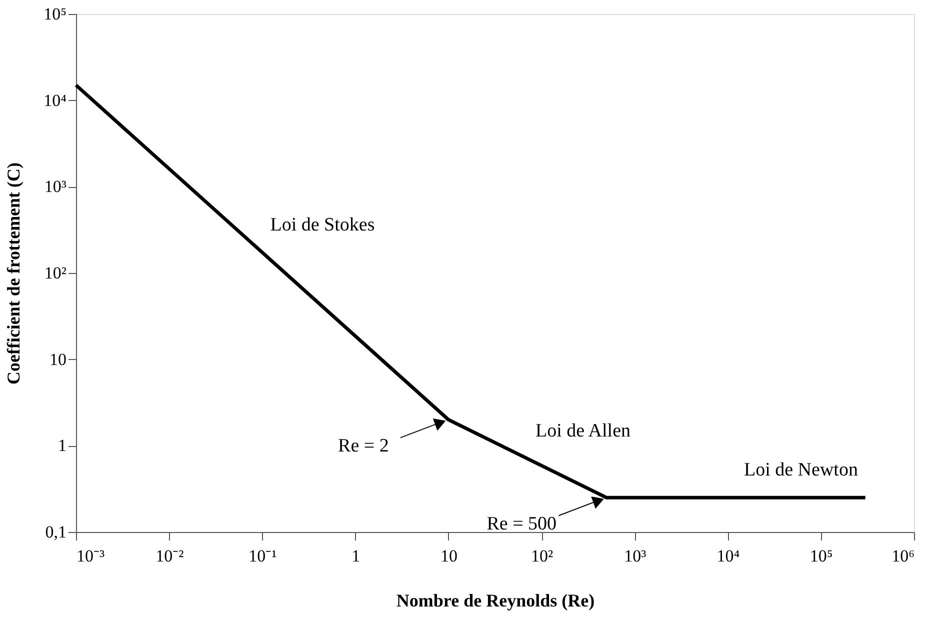 This screenshot has height=632, width=935. I want to click on x-tick-label: 10⁻², so click(170, 556).